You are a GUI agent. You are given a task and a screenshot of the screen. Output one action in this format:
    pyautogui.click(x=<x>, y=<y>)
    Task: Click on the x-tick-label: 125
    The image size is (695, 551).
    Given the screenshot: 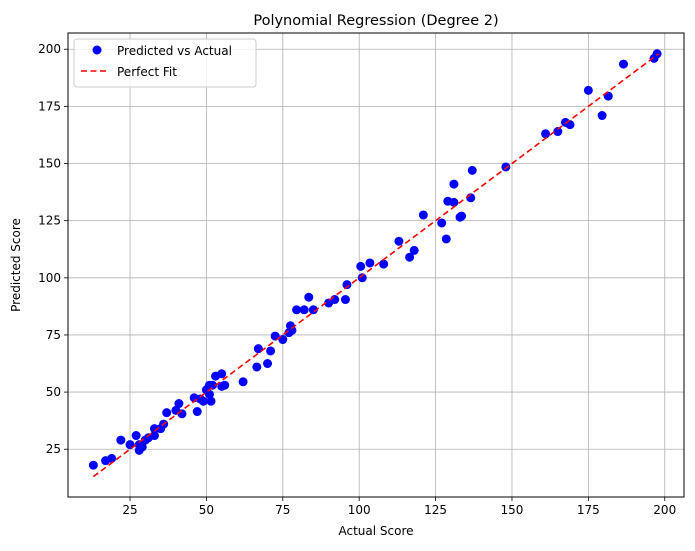 What is the action you would take?
    pyautogui.click(x=435, y=510)
    